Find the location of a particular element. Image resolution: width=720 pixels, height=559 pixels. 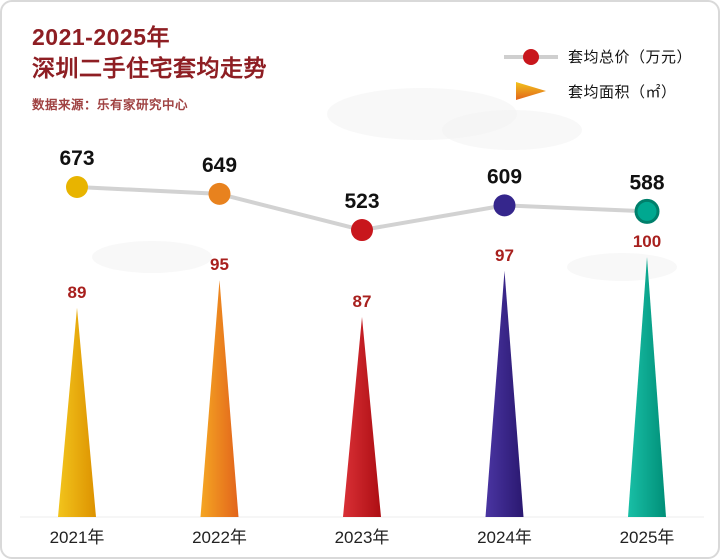

chart-header: 2021-2025年深圳二手住宅套均走势 数据来源：乐有家研究中心 is located at coordinates (149, 67).